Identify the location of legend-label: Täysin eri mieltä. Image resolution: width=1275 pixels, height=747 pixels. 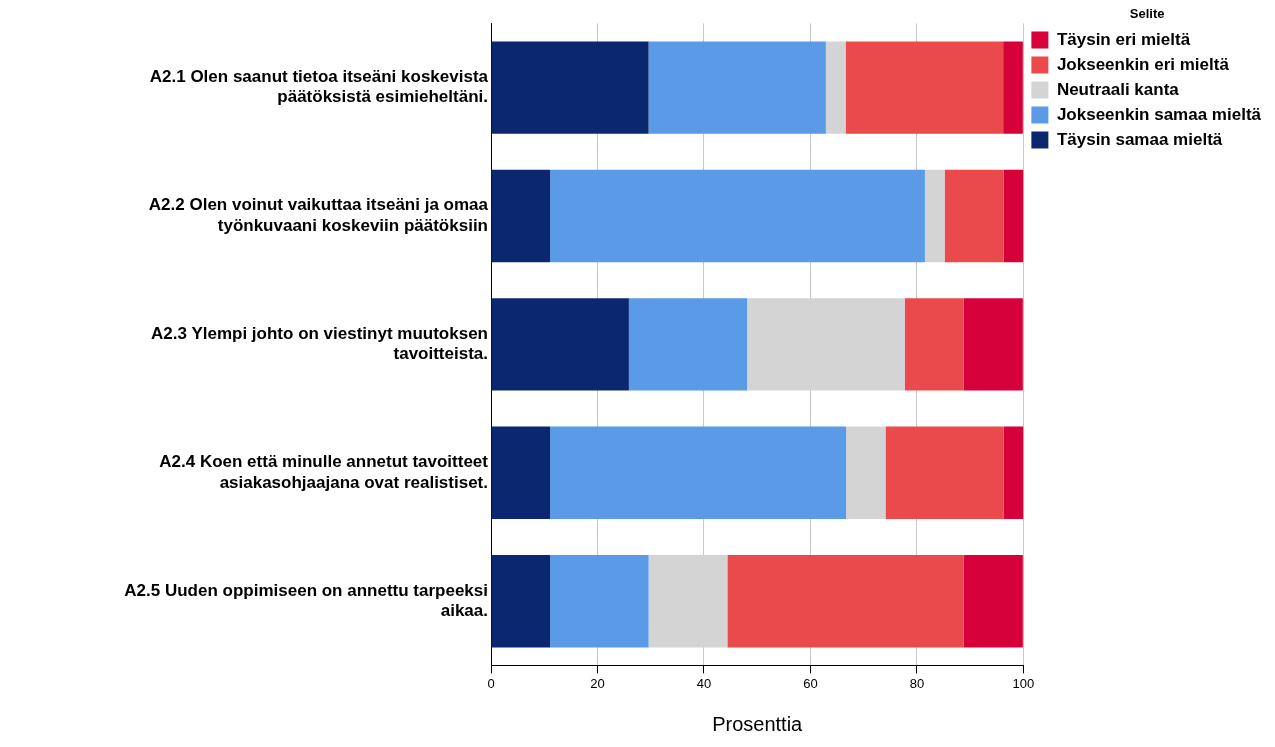
(1123, 39).